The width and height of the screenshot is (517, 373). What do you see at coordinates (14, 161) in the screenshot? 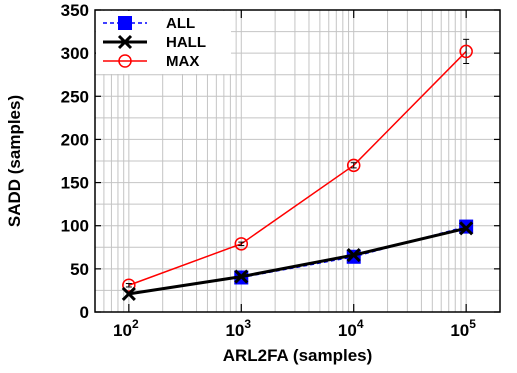
I see `y-axis-label: SADD (samples)` at bounding box center [14, 161].